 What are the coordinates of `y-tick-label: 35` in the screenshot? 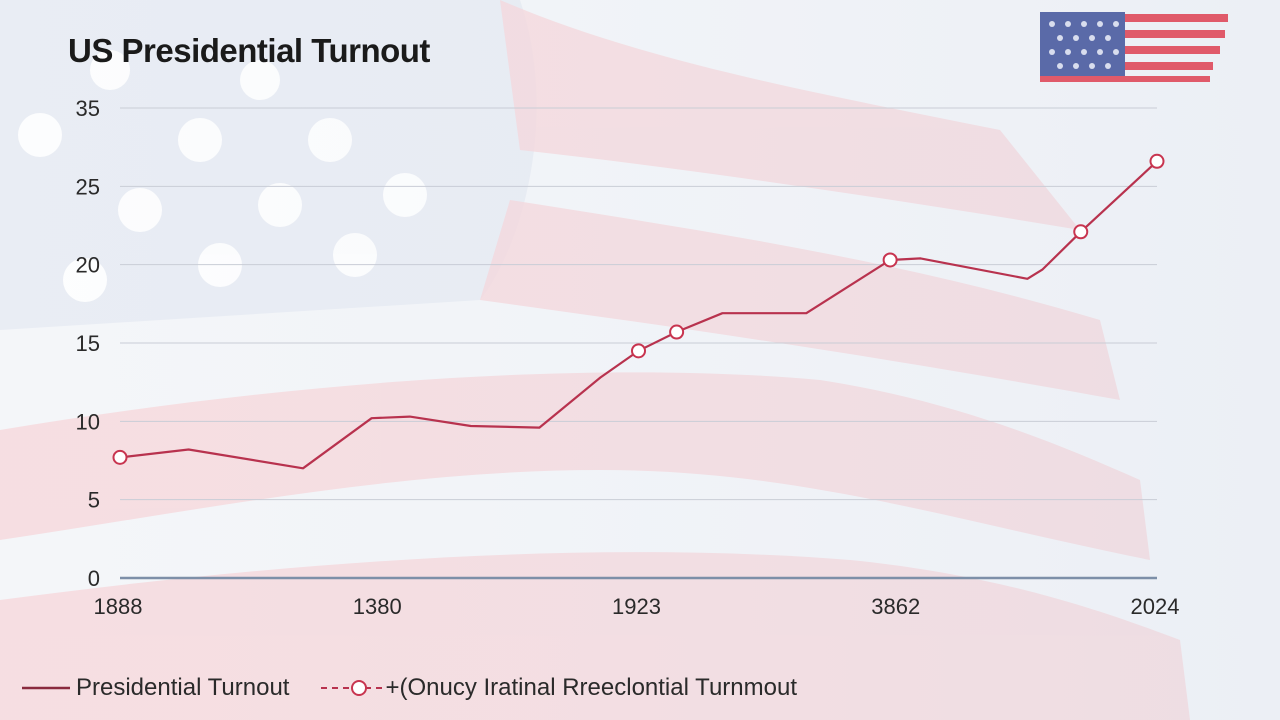 It's located at (88, 108).